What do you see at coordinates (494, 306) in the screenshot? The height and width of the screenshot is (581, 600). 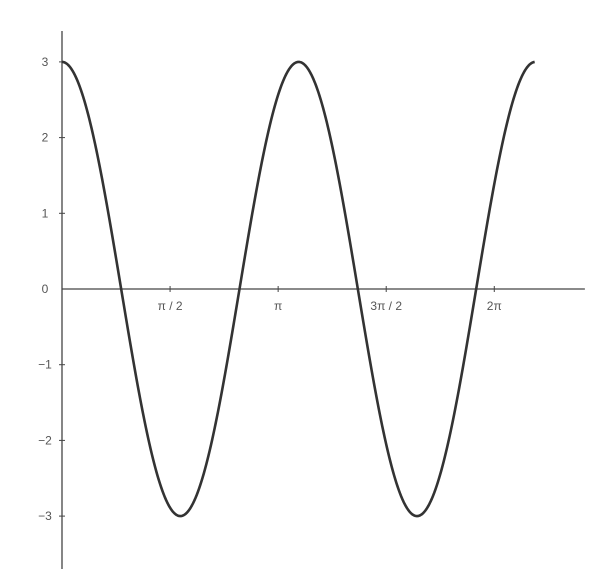 I see `x-tick-label: 2π` at bounding box center [494, 306].